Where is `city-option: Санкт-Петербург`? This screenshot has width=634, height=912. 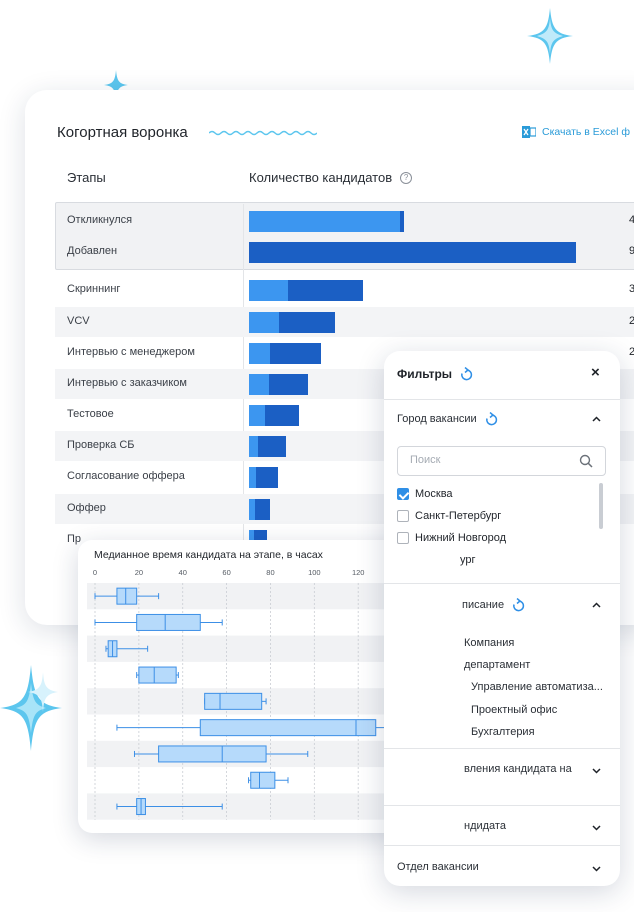
city-option: Санкт-Петербург is located at coordinates (449, 516).